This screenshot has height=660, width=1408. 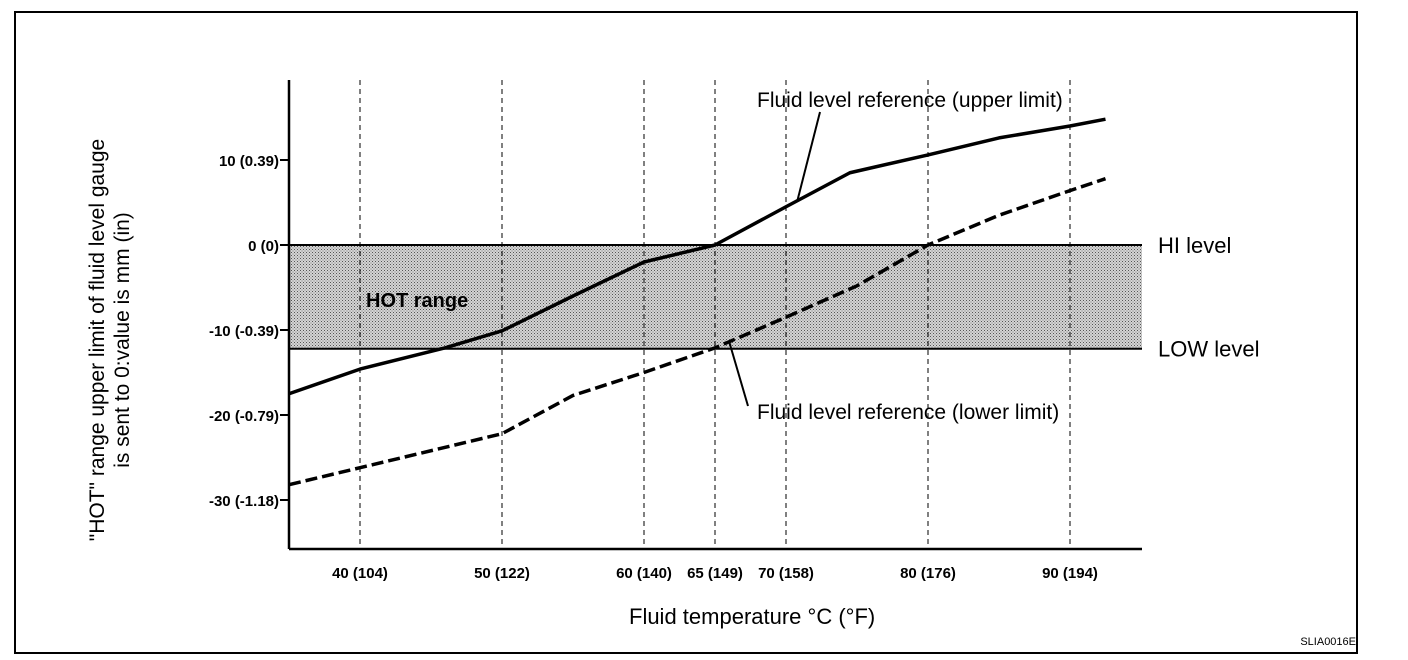 I want to click on lower-limit-annotation: Fluid level reference (lower limit), so click(x=908, y=412).